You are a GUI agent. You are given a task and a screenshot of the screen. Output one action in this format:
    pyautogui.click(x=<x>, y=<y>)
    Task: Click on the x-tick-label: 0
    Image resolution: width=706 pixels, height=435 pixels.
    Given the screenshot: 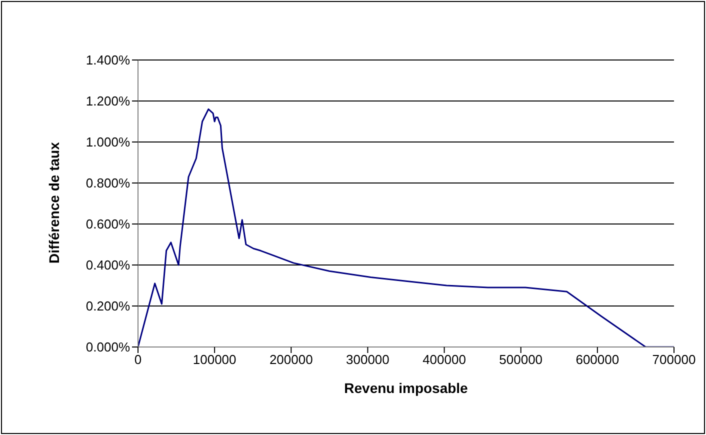 What is the action you would take?
    pyautogui.click(x=138, y=360)
    